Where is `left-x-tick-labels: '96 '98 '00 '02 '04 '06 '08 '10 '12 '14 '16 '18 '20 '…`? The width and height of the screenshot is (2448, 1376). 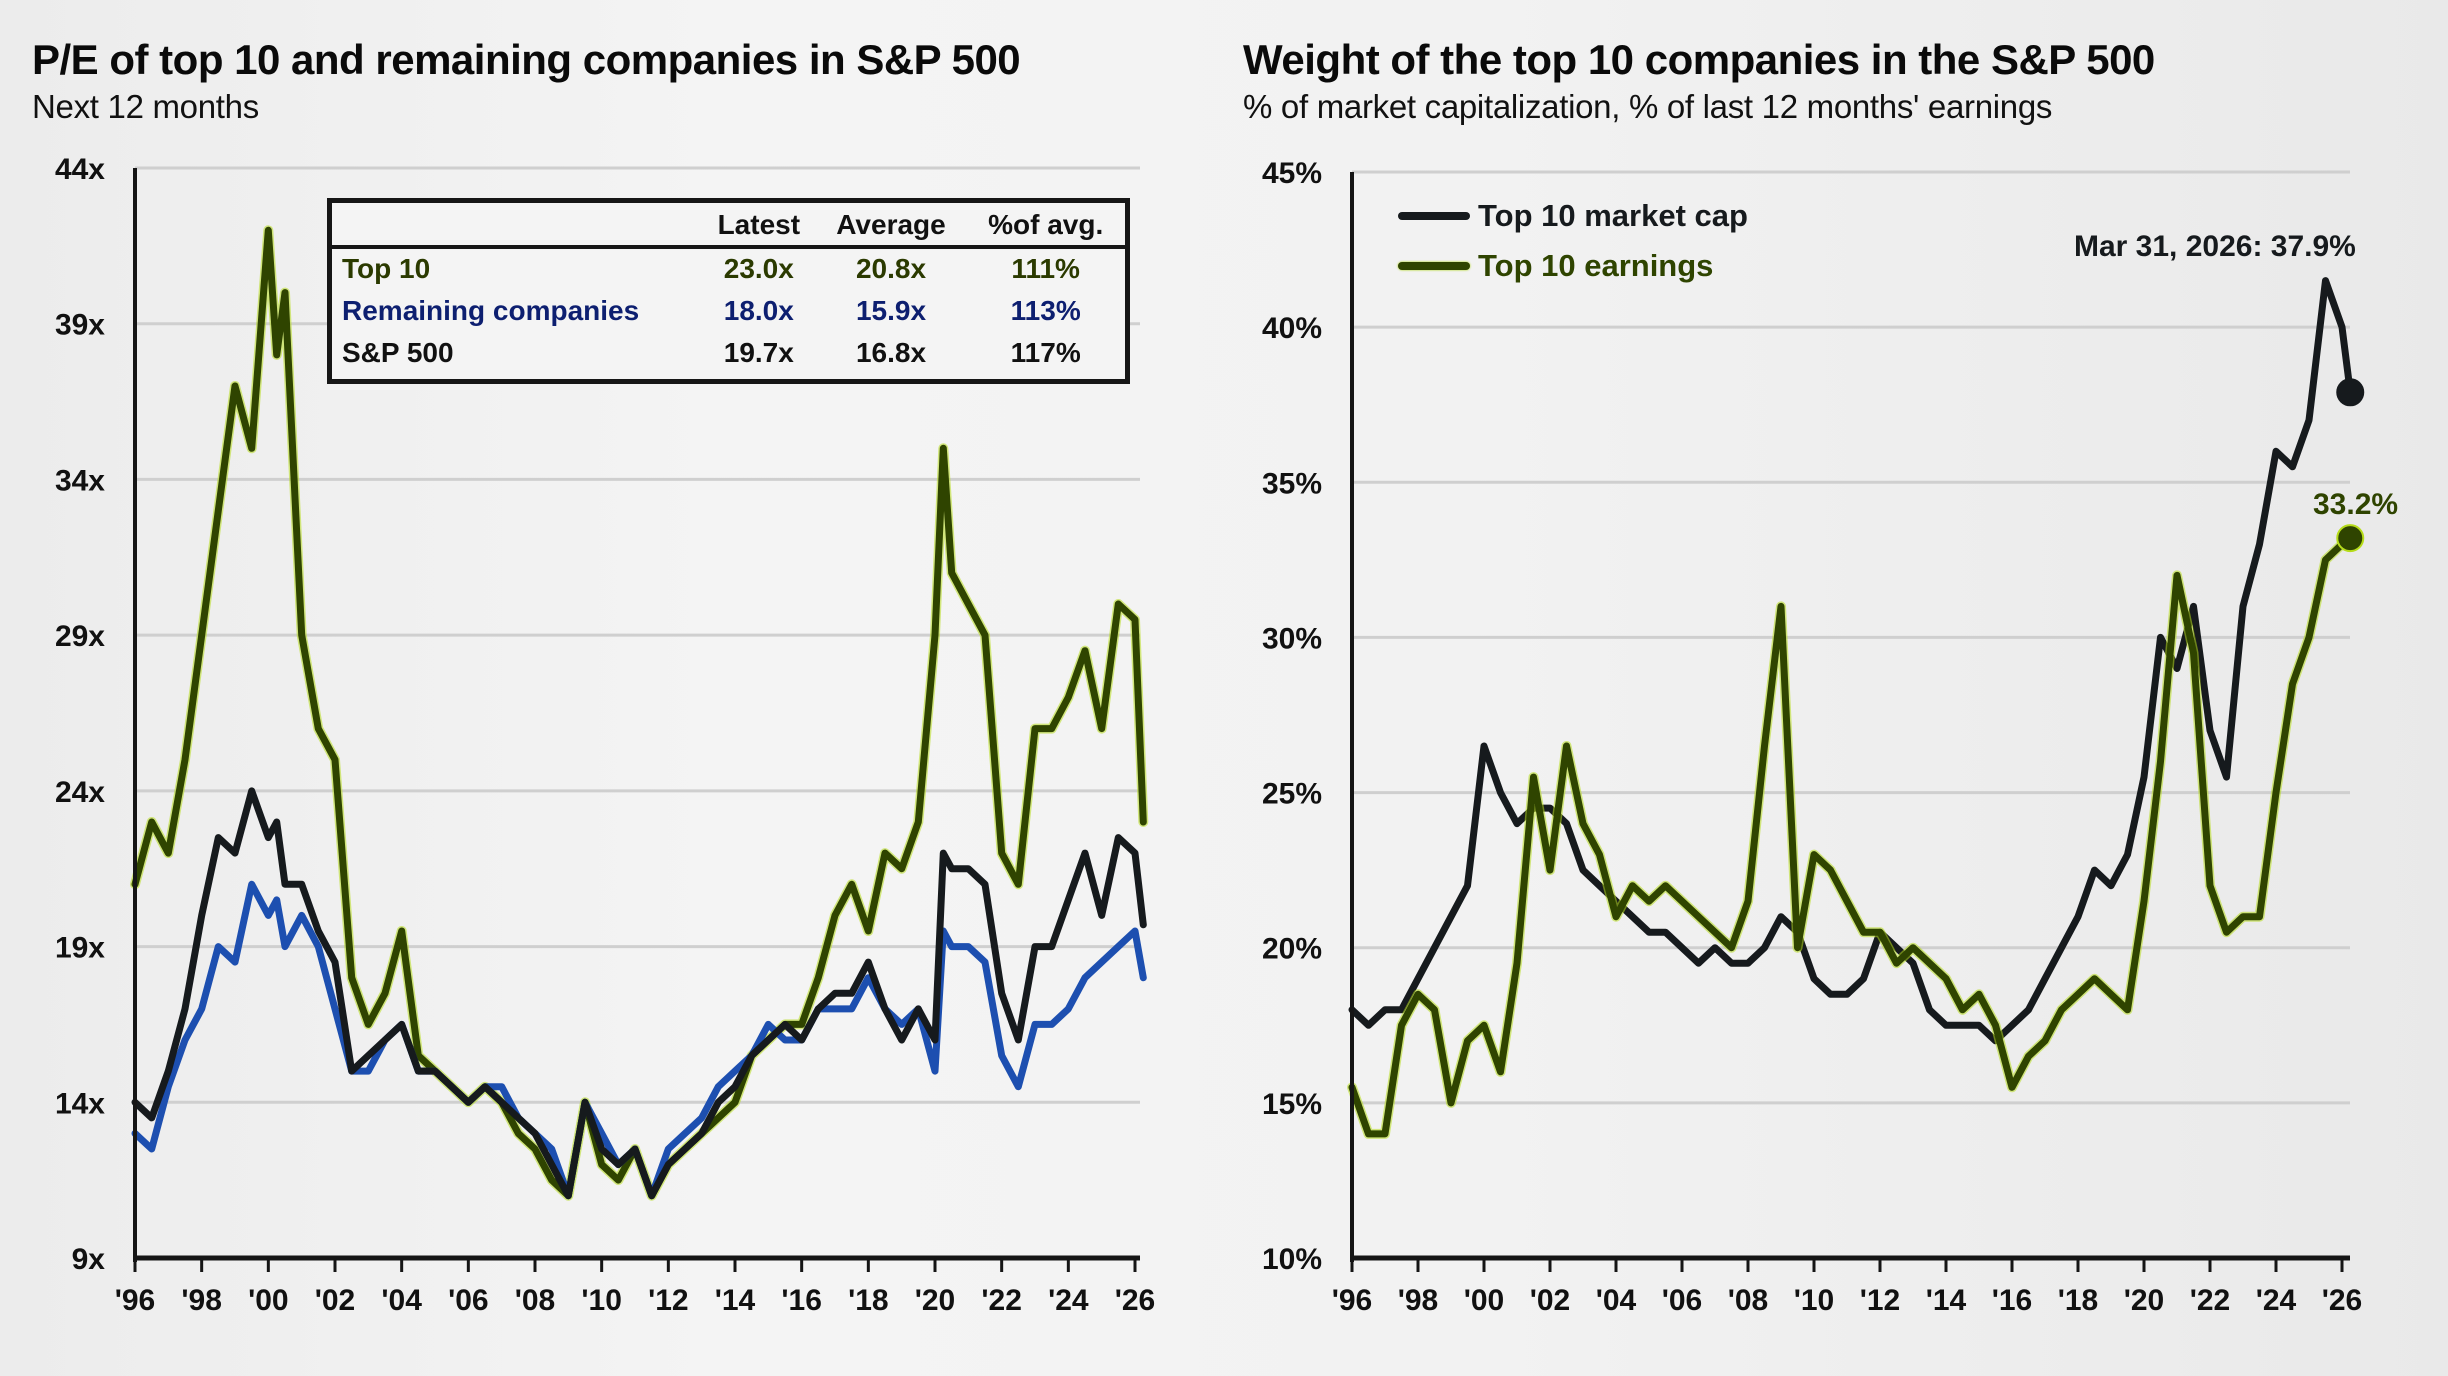 left-x-tick-labels: '96 '98 '00 '02 '04 '06 '08 '10 '12 '14 '16 '18 '20 '… is located at coordinates (635, 1300).